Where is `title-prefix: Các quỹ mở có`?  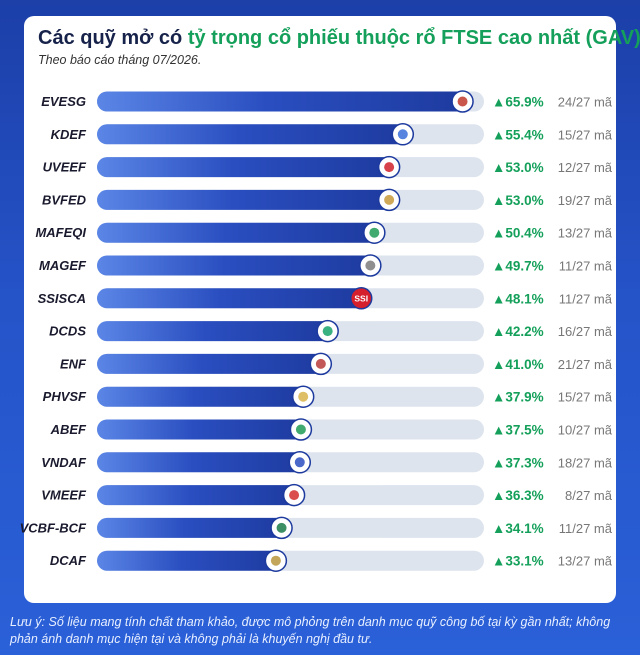
title-prefix: Các quỹ mở có is located at coordinates (113, 38).